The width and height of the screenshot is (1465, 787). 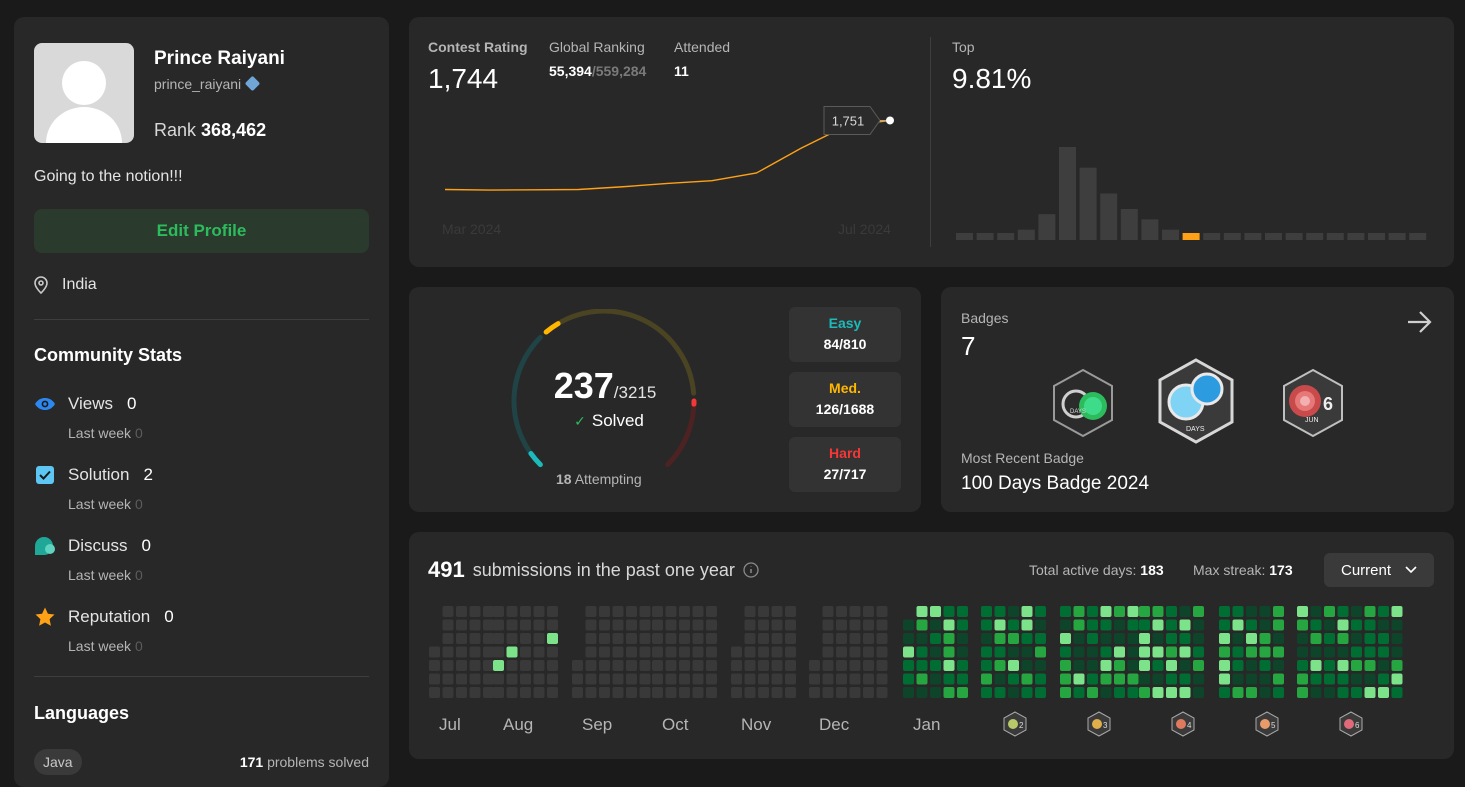 What do you see at coordinates (845, 399) in the screenshot?
I see `medium-card: Med.126/1688` at bounding box center [845, 399].